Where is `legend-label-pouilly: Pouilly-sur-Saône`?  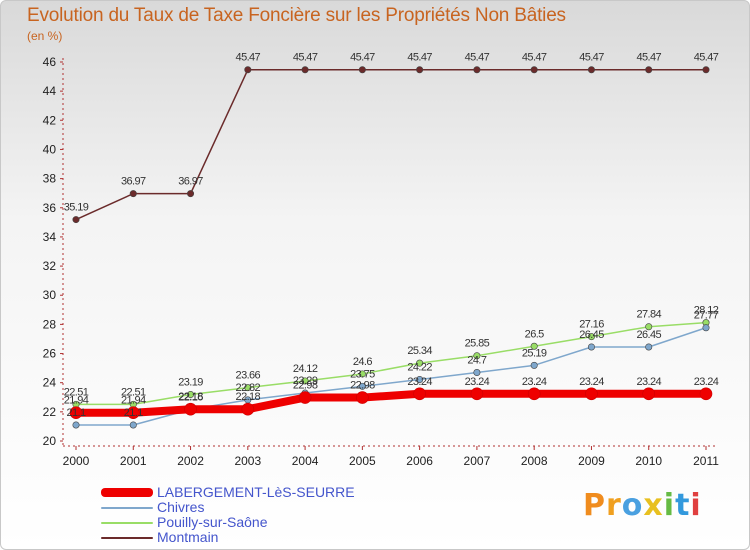 legend-label-pouilly: Pouilly-sur-Saône is located at coordinates (212, 522).